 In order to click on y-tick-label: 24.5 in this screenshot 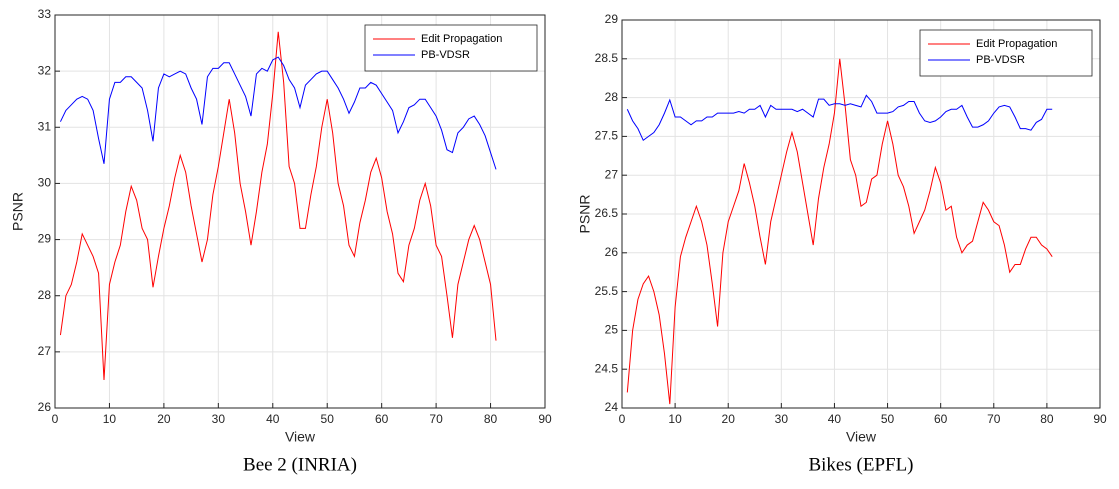, I will do `click(607, 368)`.